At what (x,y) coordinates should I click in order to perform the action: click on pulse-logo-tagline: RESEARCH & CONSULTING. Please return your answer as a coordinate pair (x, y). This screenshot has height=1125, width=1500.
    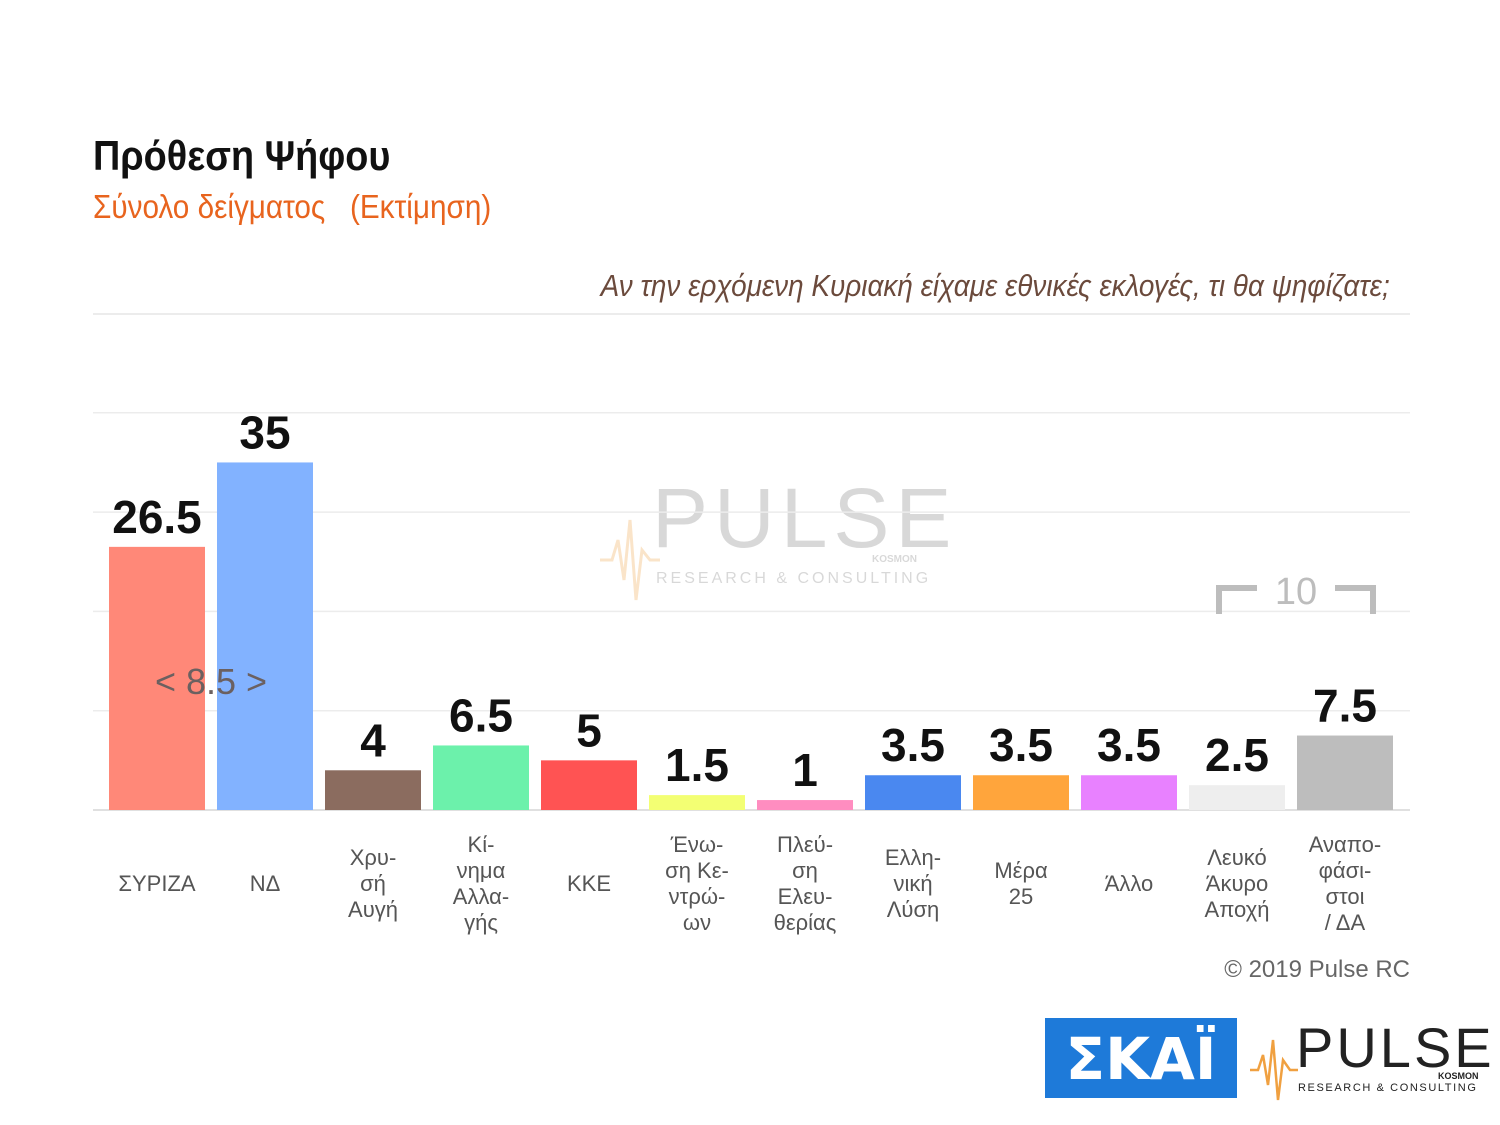
    Looking at the image, I should click on (1388, 1088).